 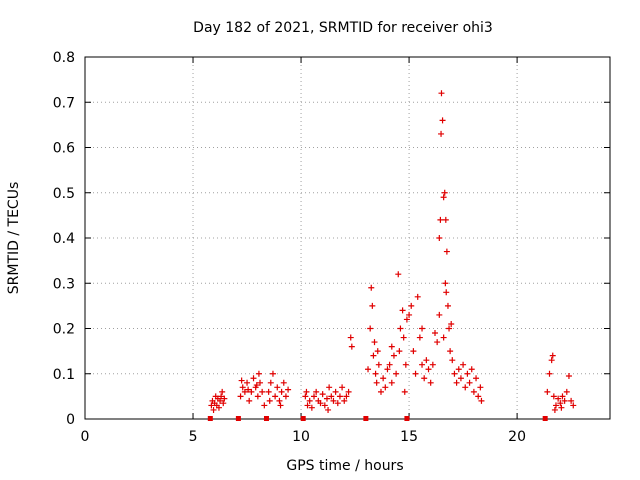 I want to click on y-tick-label: 0.7, so click(x=64, y=103).